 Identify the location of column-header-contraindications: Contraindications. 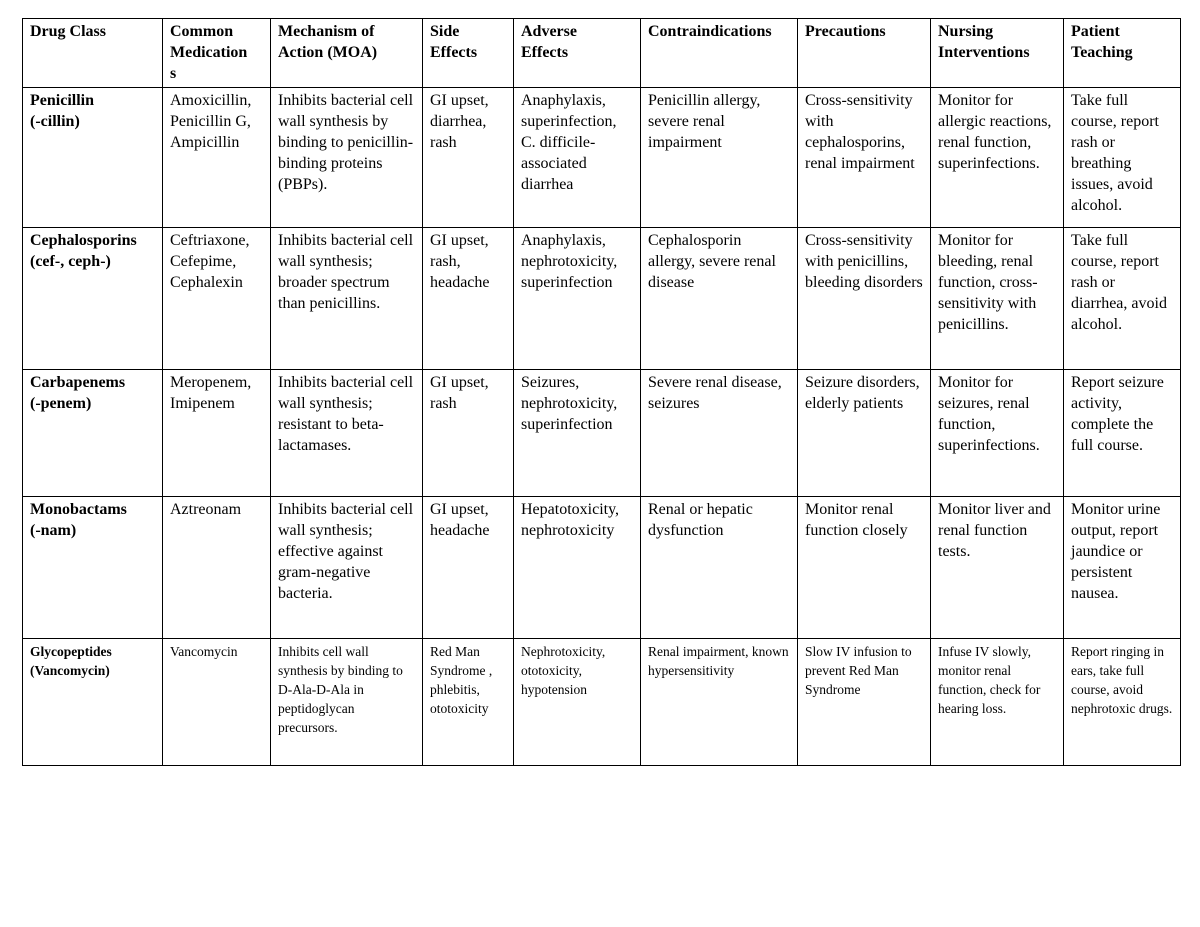
(719, 53).